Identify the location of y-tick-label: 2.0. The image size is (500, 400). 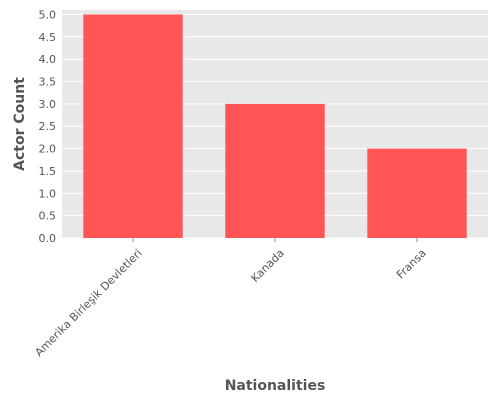
(48, 149).